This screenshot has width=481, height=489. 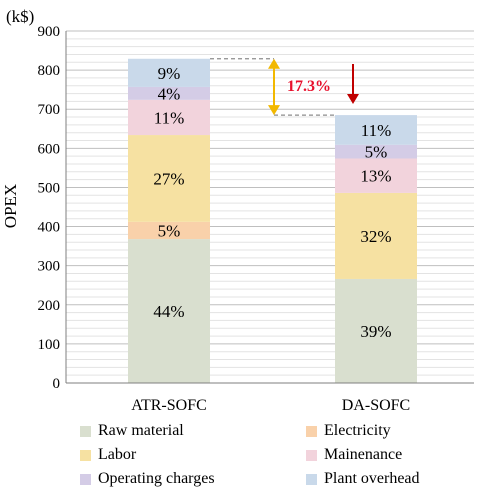 I want to click on reduction-percent-label: 17.3%, so click(x=309, y=86).